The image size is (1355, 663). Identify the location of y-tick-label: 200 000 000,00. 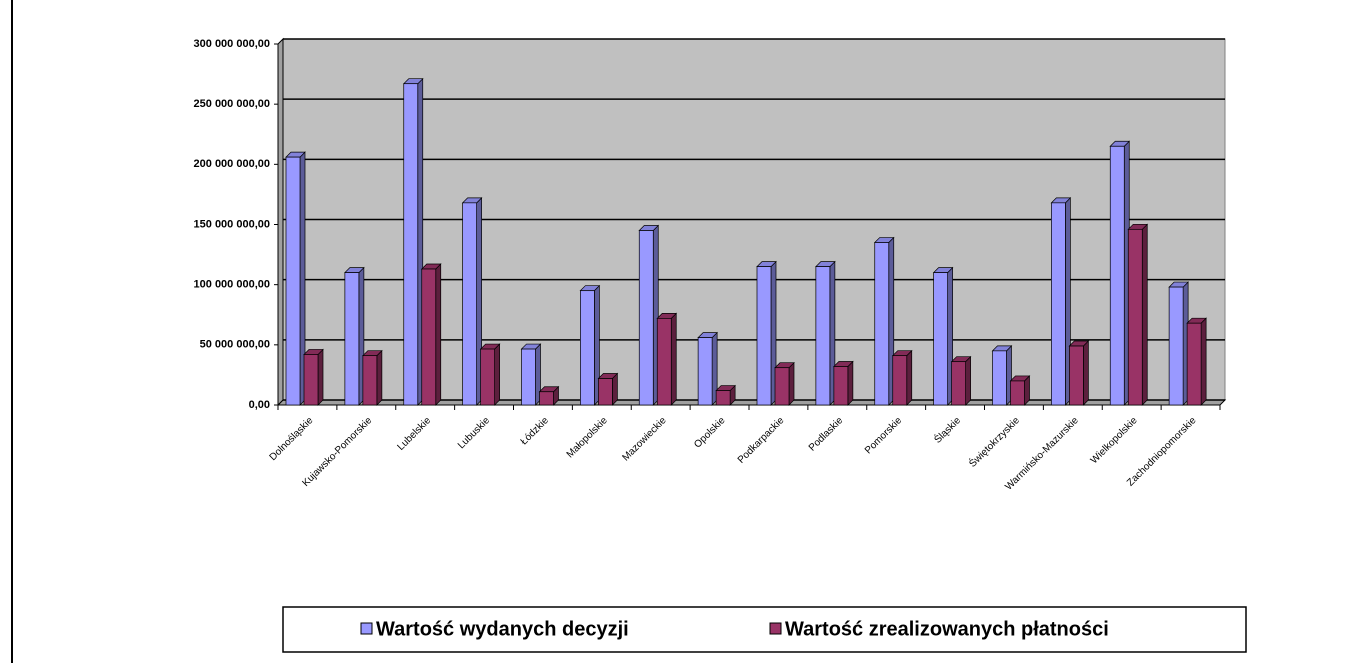
(232, 164).